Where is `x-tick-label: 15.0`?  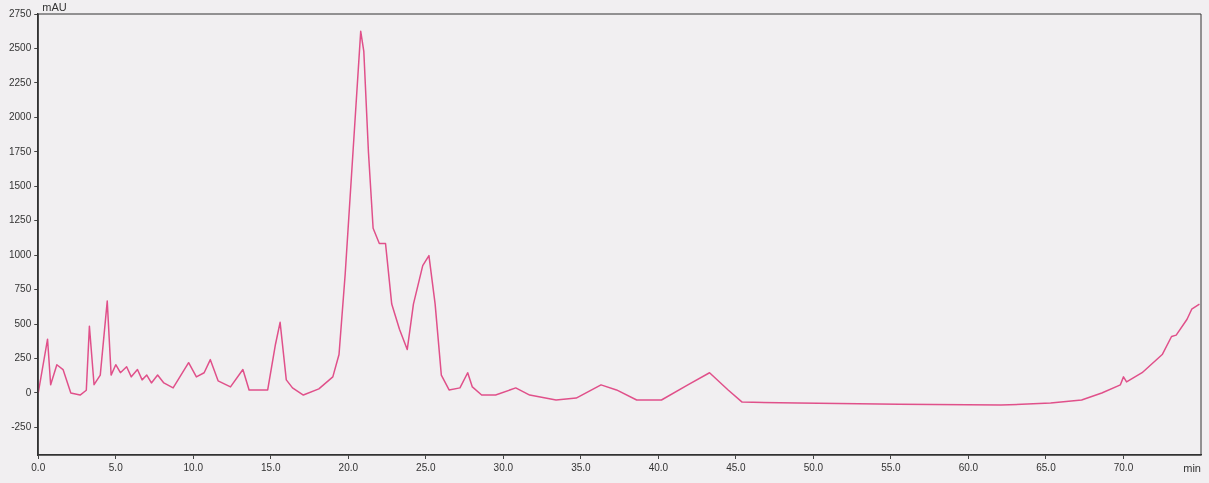 x-tick-label: 15.0 is located at coordinates (271, 467).